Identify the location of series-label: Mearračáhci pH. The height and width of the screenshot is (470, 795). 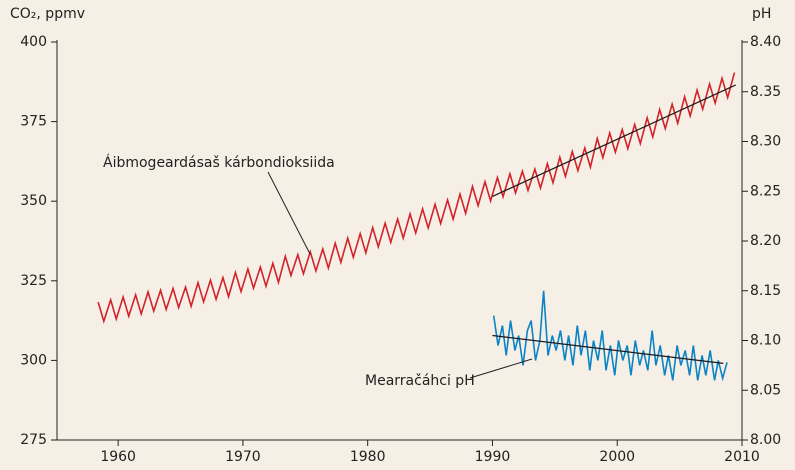
(420, 381).